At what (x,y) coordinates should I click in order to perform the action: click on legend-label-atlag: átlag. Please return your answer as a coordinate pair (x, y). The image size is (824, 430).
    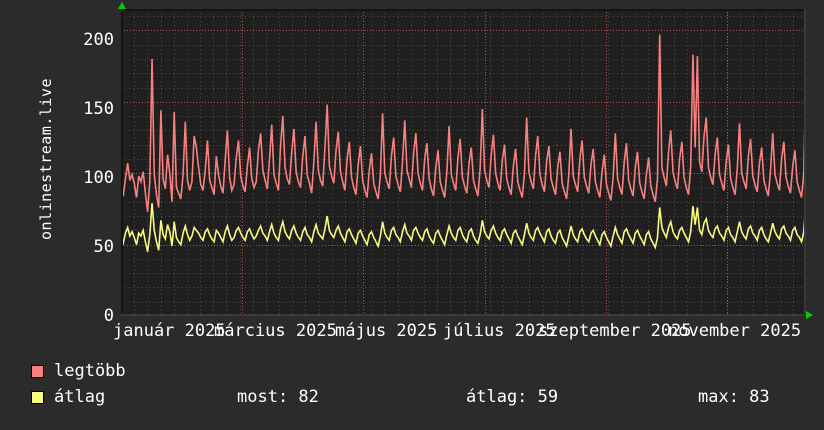
    Looking at the image, I should click on (80, 397).